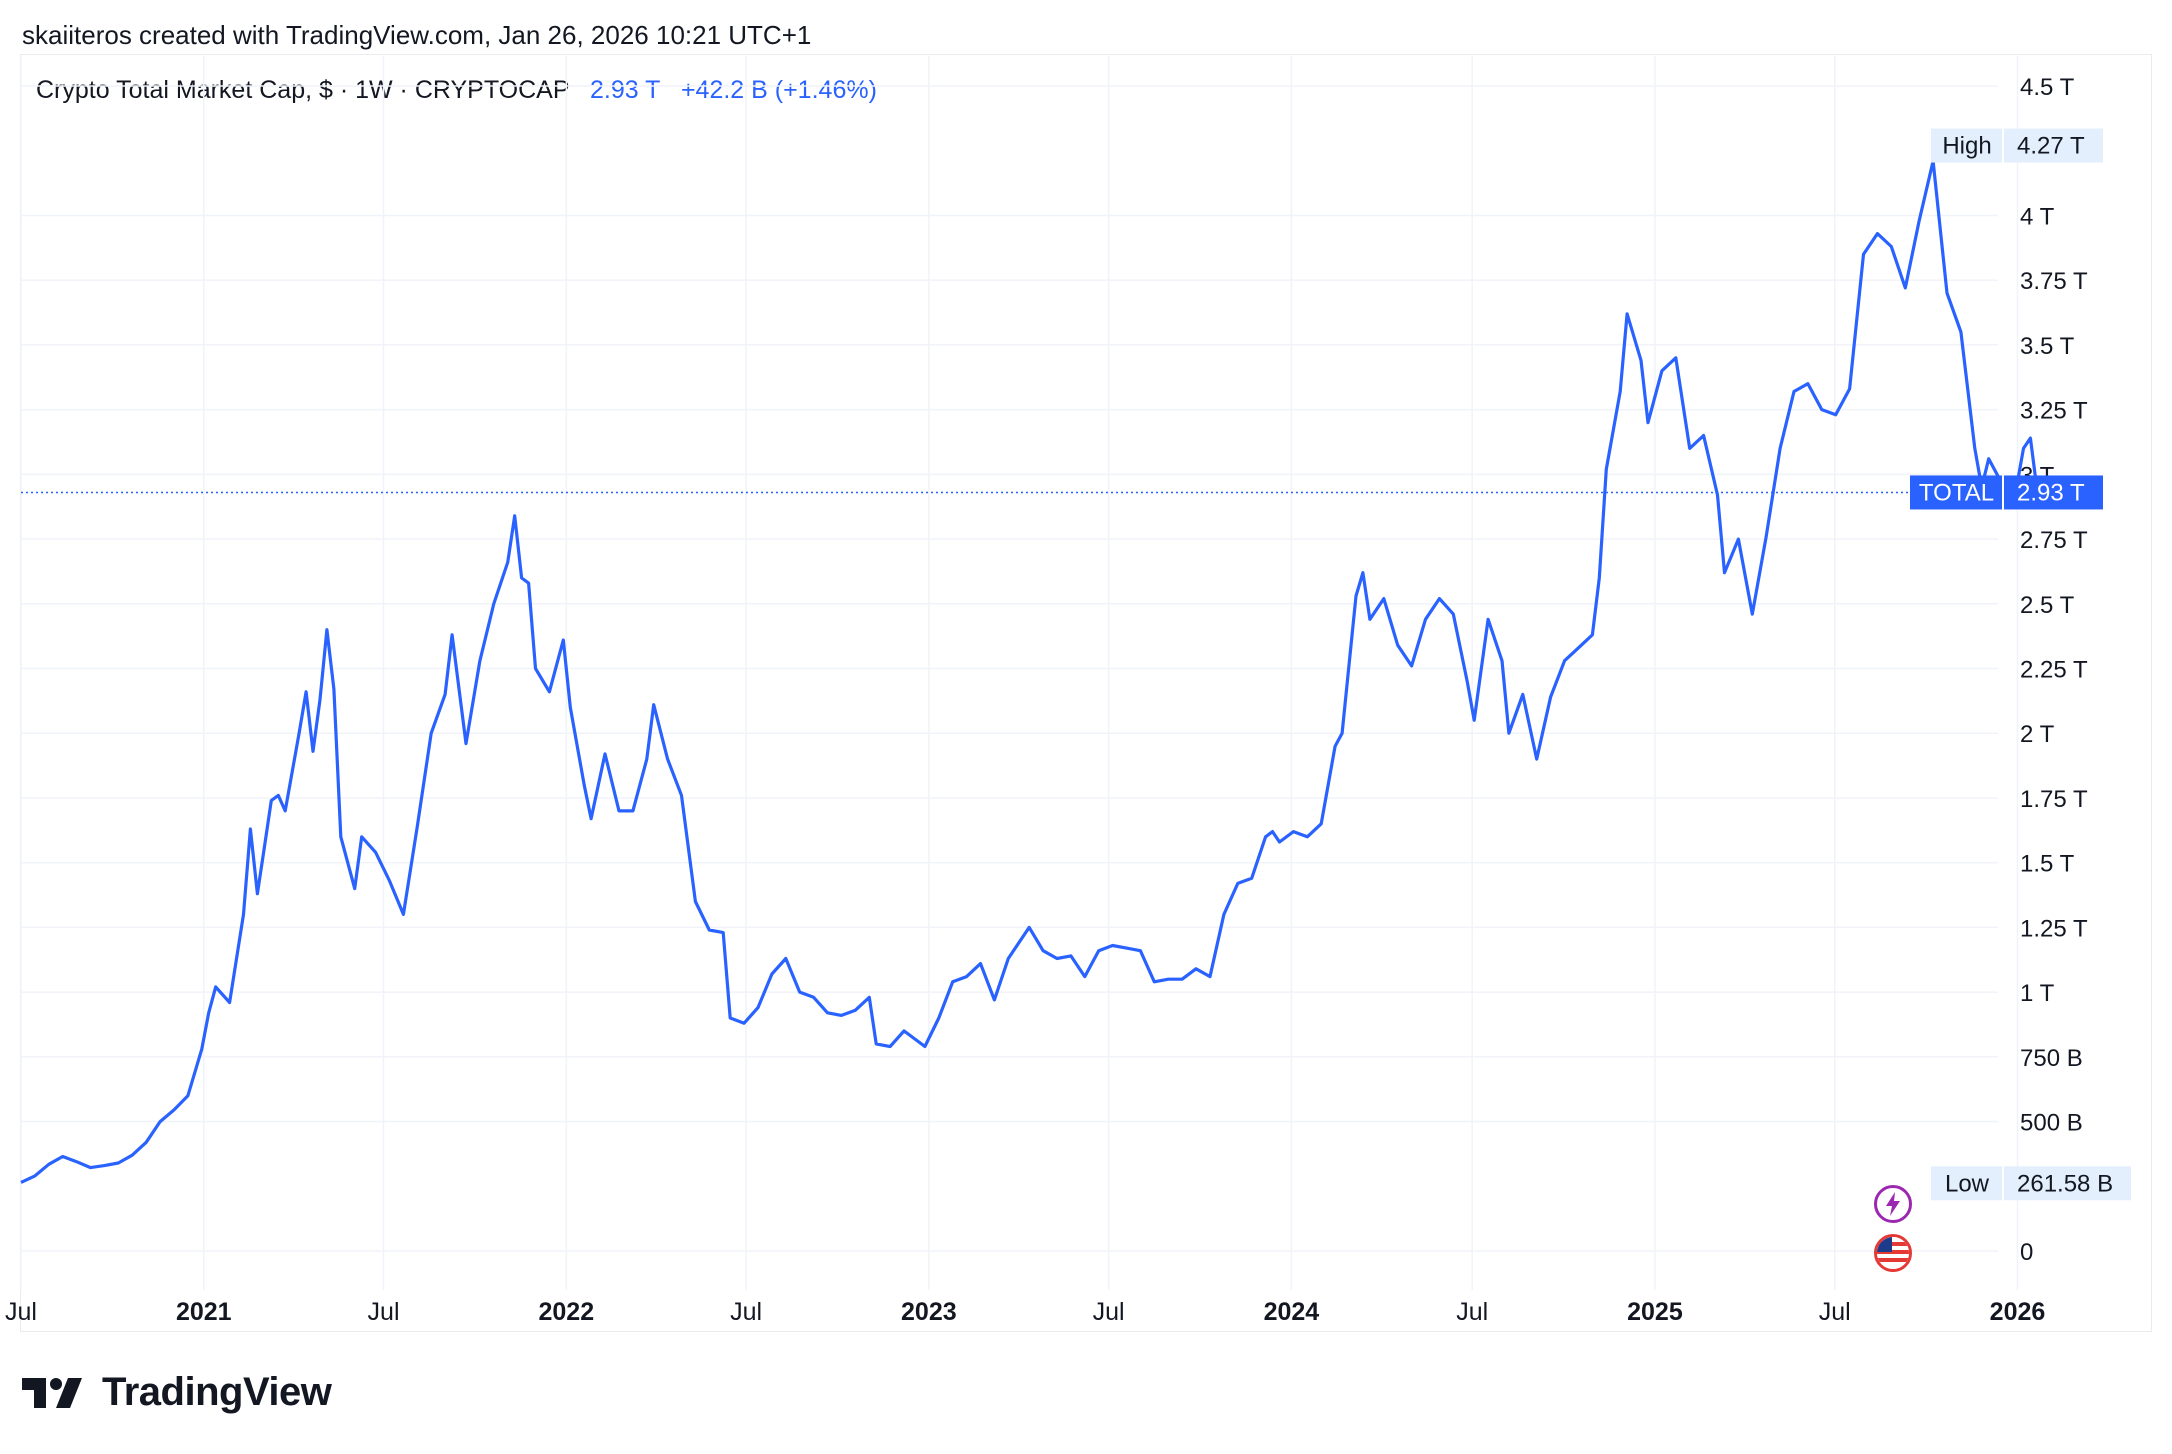 Image resolution: width=2172 pixels, height=1454 pixels. What do you see at coordinates (2054, 540) in the screenshot?
I see `y-tick-label: 2.75 T` at bounding box center [2054, 540].